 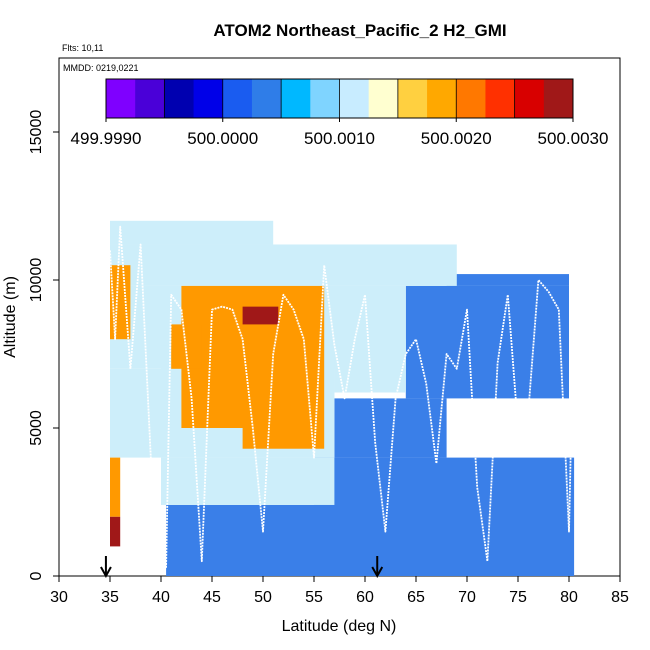 What do you see at coordinates (43, 345) in the screenshot?
I see `y-axis: 0 5000 10000 15000` at bounding box center [43, 345].